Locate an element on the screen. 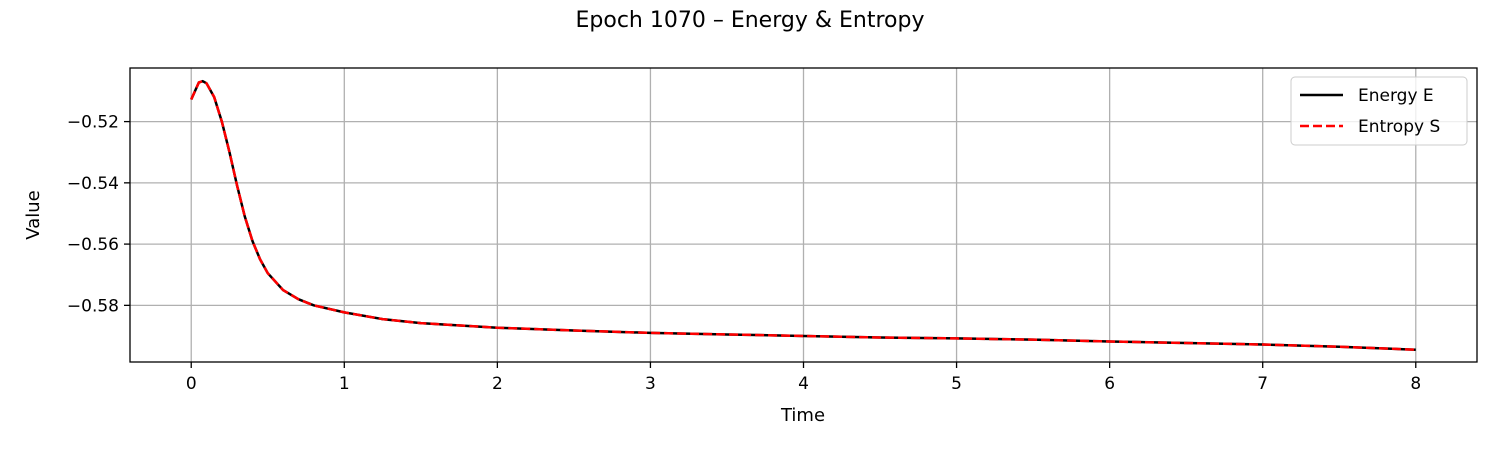  y-tick-label: −0.52 is located at coordinates (93, 123).